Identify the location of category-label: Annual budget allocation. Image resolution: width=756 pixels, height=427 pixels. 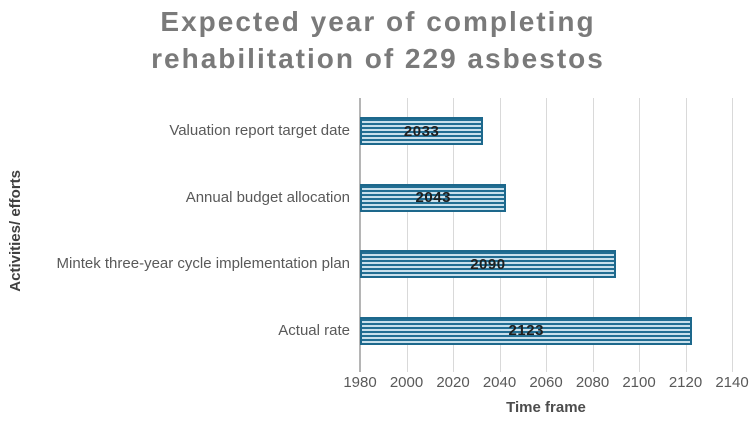
(267, 197).